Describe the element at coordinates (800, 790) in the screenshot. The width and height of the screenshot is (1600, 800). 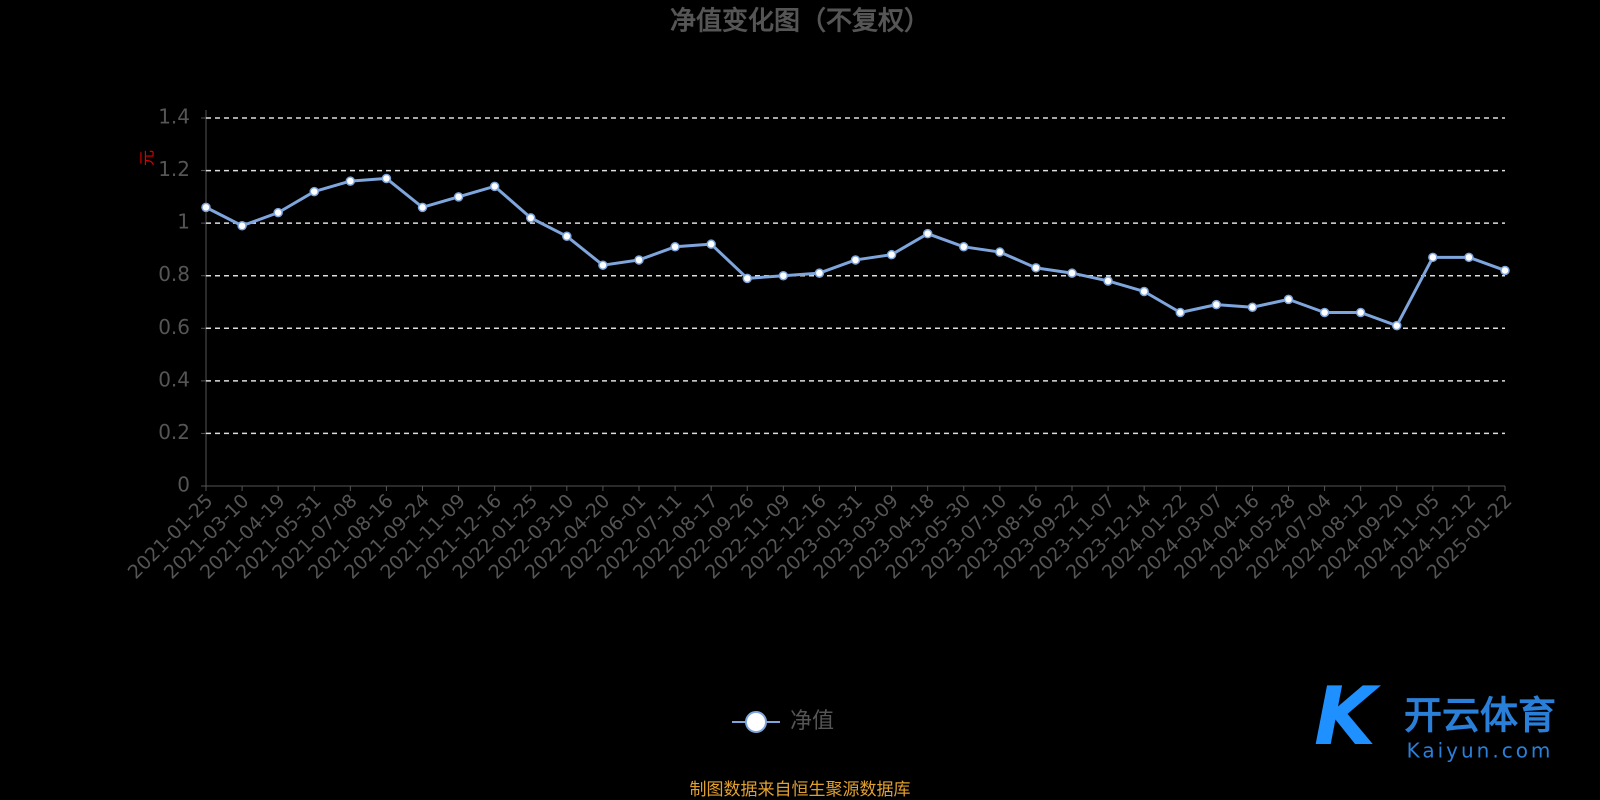
I see `source-note: 制图数据来自恒生聚源数据库` at that location.